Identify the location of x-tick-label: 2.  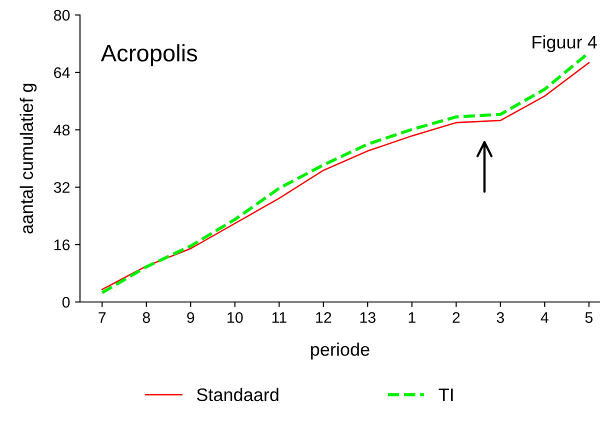
(456, 317).